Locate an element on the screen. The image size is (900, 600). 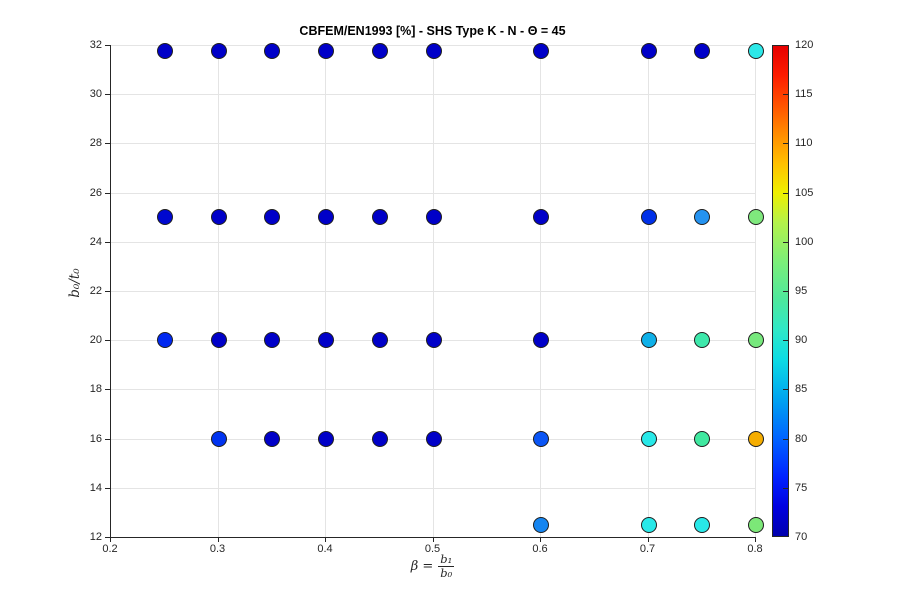
x-axis-label: β = b₁ b₀ is located at coordinates (432, 566).